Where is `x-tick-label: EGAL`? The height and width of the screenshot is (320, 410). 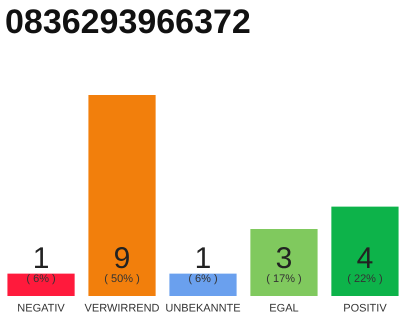 x-tick-label: EGAL is located at coordinates (284, 308).